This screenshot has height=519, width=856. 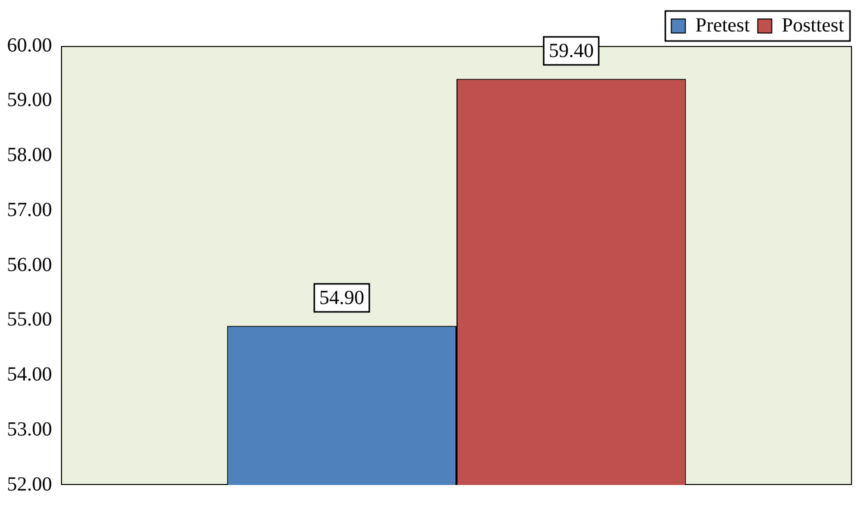 I want to click on y-tick-label: 59.00, so click(x=29, y=100).